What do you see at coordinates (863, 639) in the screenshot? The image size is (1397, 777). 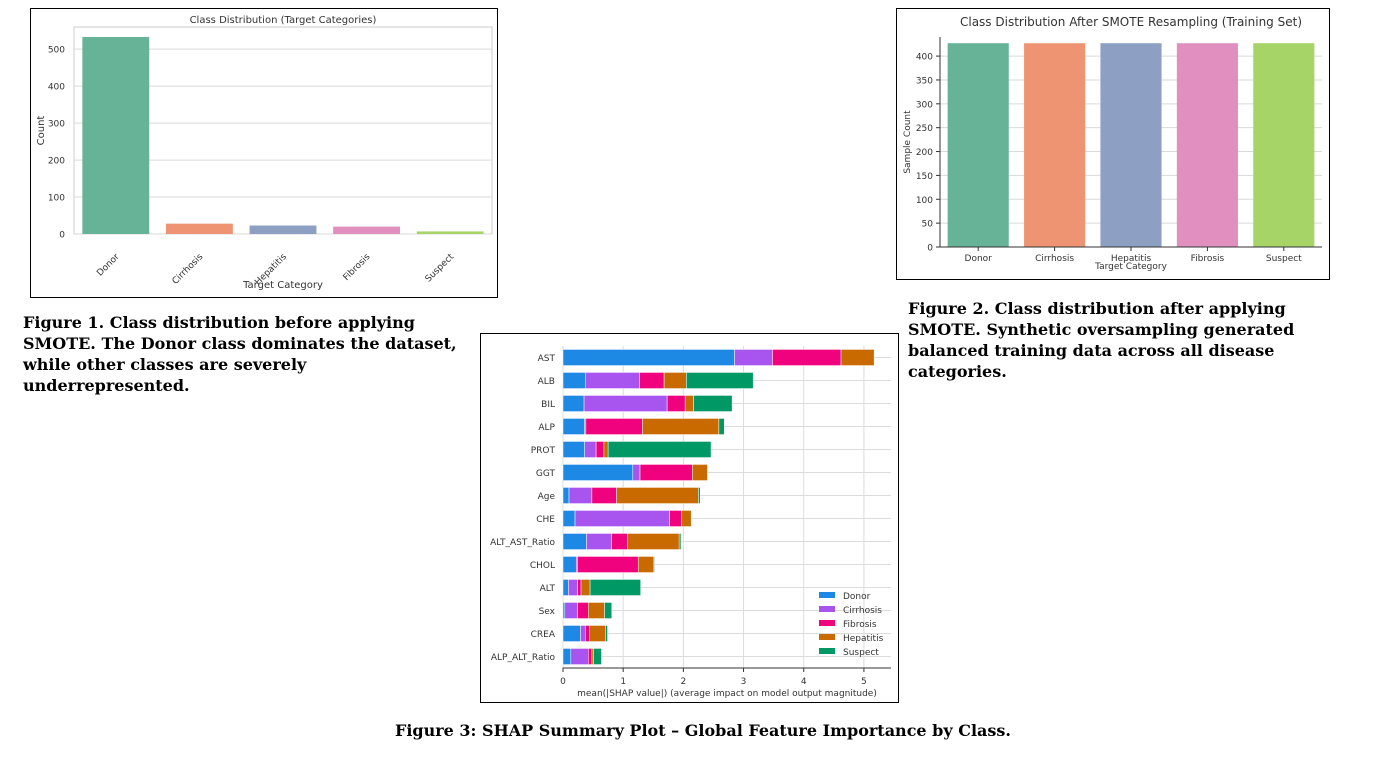 I see `legend-label: Hepatitis` at bounding box center [863, 639].